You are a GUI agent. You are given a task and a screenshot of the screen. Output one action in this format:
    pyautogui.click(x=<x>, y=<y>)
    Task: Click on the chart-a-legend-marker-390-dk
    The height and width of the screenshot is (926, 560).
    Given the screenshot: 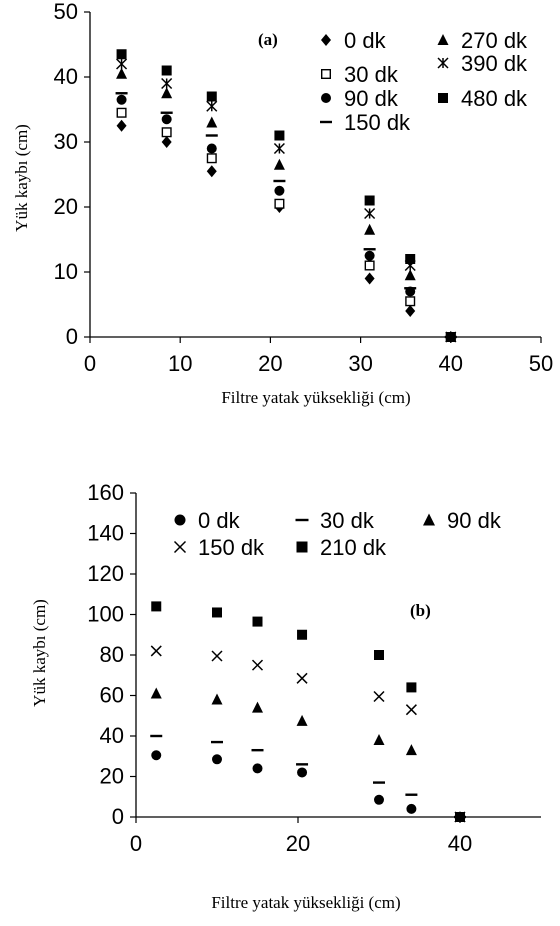 What is the action you would take?
    pyautogui.click(x=443, y=63)
    